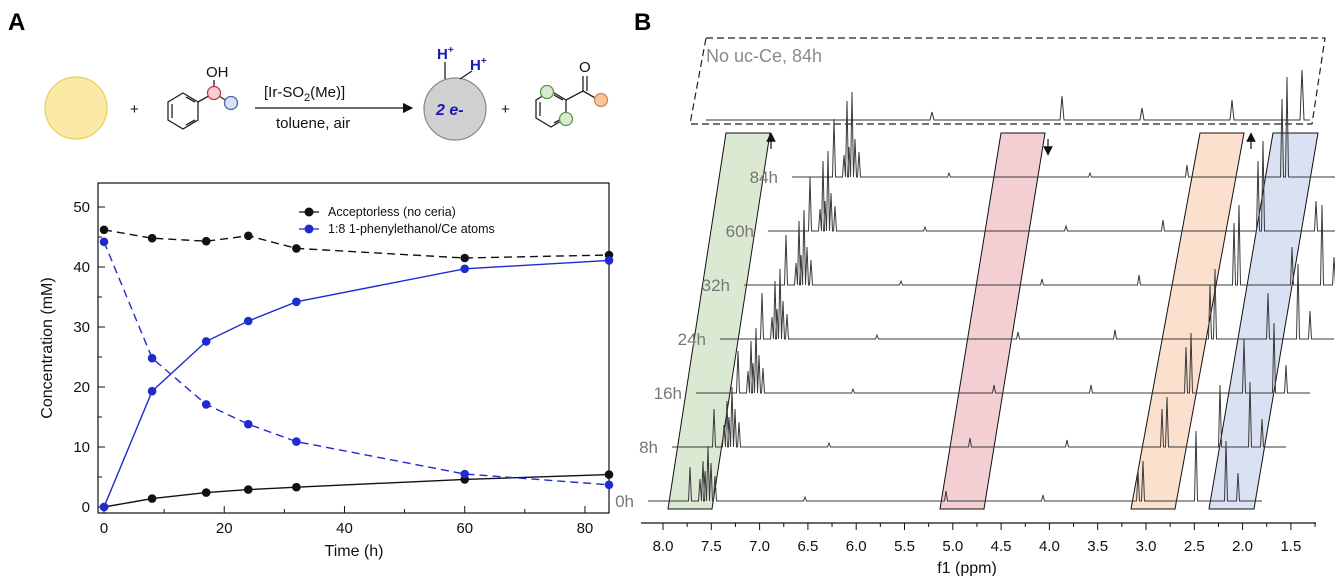 Image resolution: width=1335 pixels, height=576 pixels. I want to click on spectrum-time-label: 8h, so click(648, 447).